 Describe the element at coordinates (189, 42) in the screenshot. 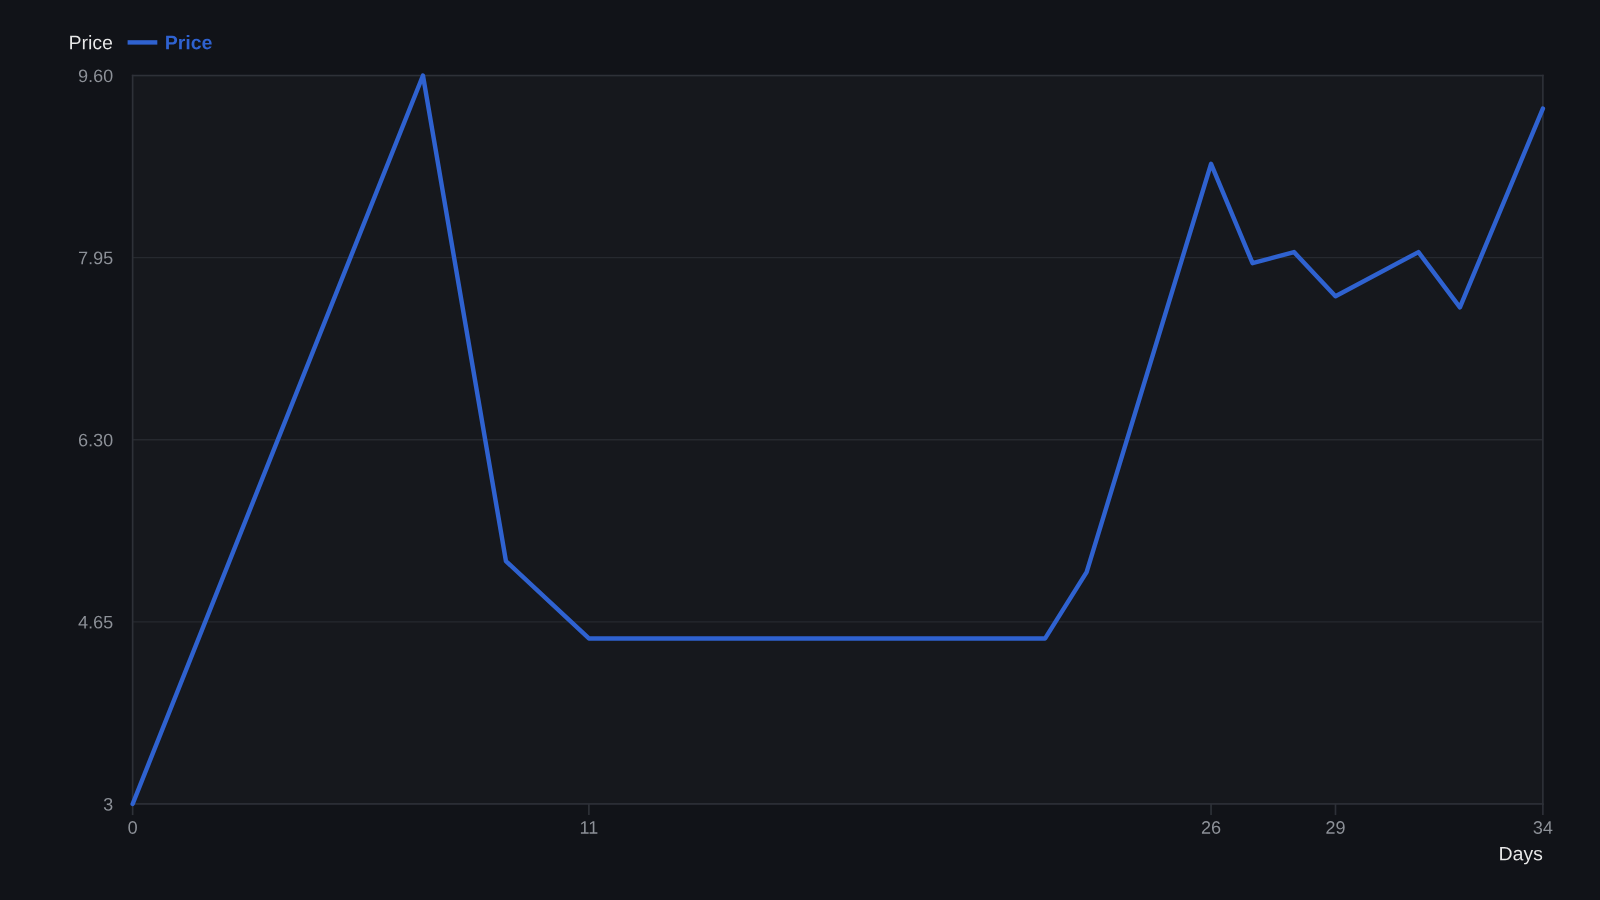

I see `legend-label: Price` at that location.